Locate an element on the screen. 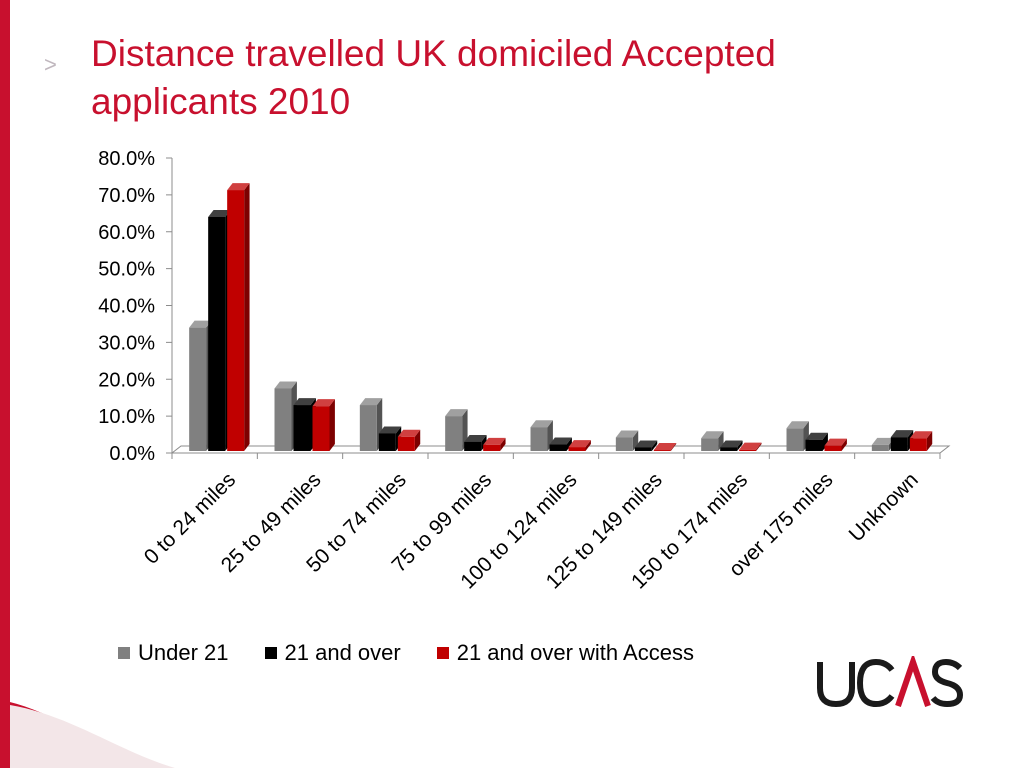 Image resolution: width=1024 pixels, height=768 pixels. legend-label-21-and-over: 21 and over is located at coordinates (342, 652).